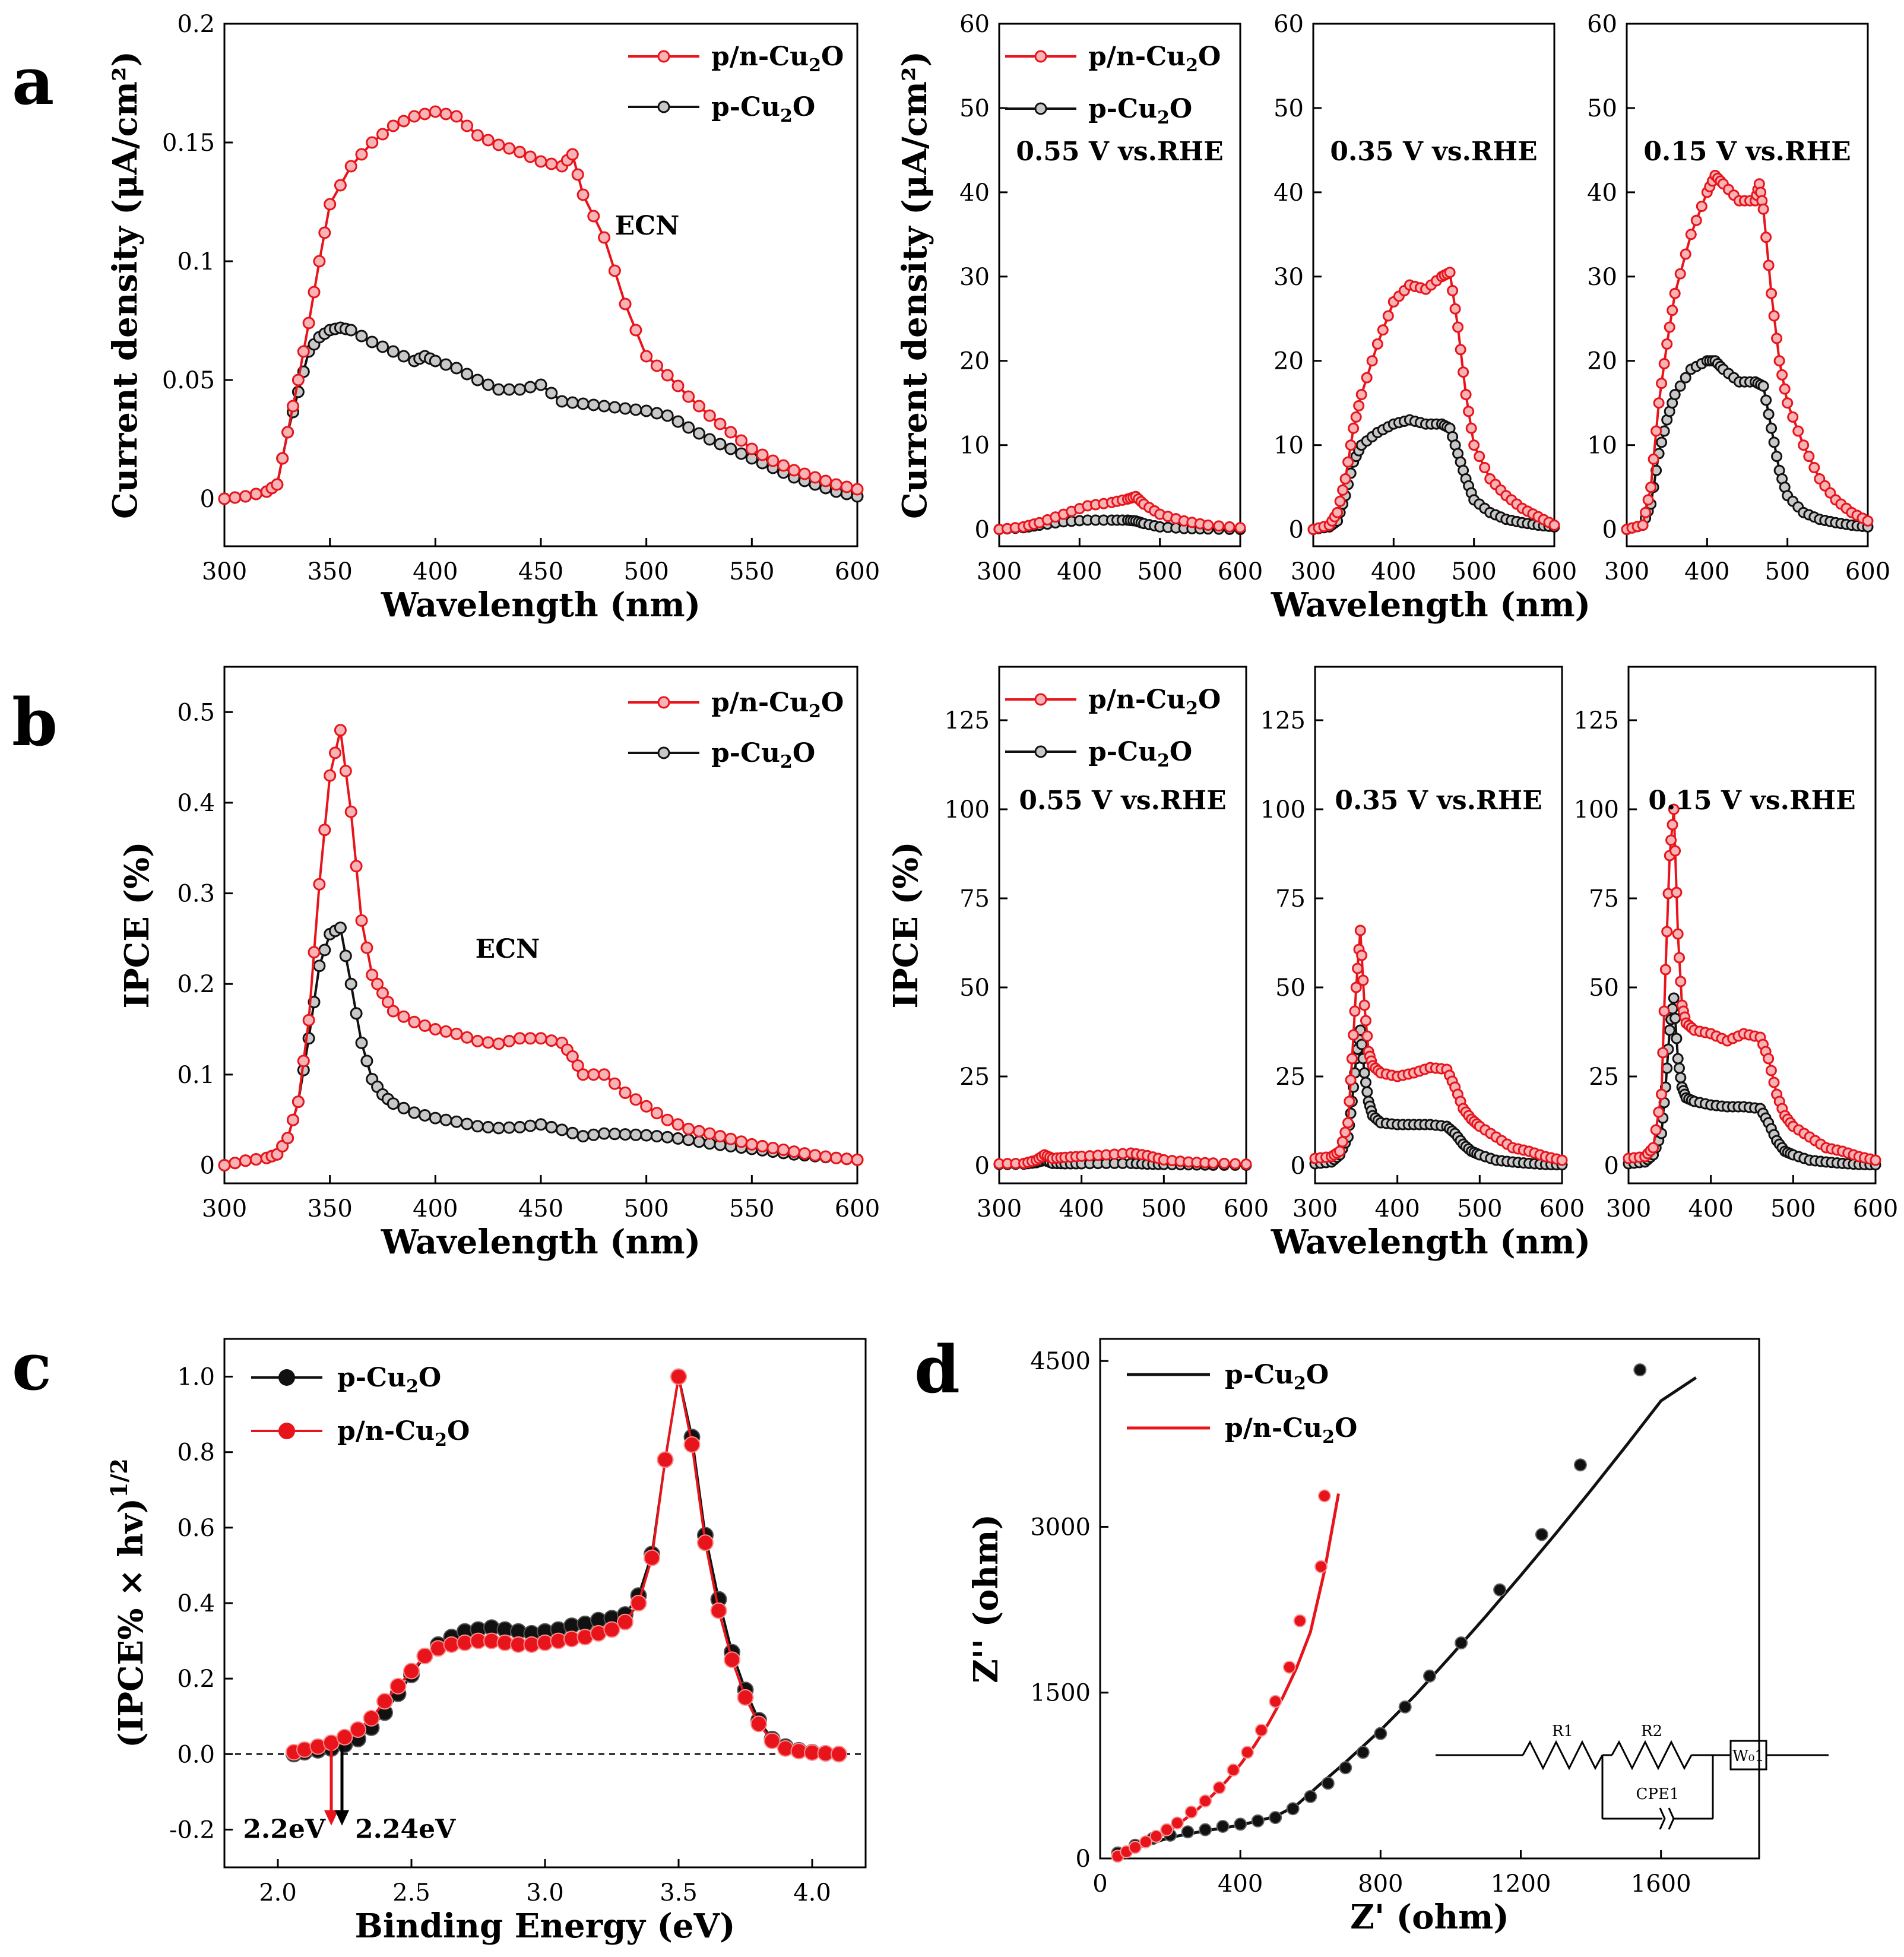 Image resolution: width=1904 pixels, height=1957 pixels. I want to click on legend-label: p-Cu2O, so click(389, 1380).